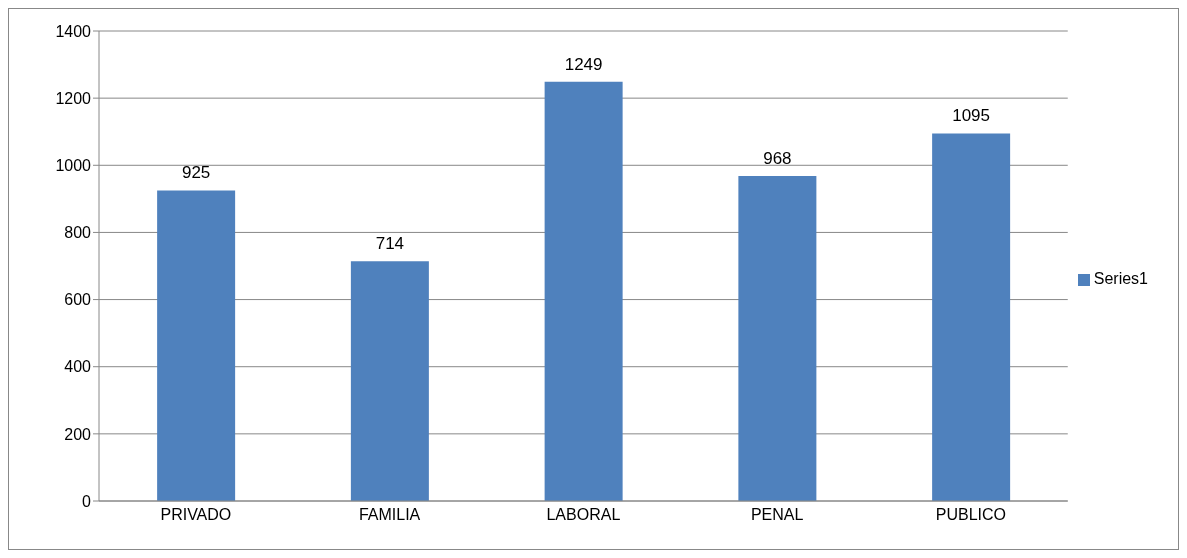 The width and height of the screenshot is (1187, 558). I want to click on y-tick-label: 800, so click(78, 233).